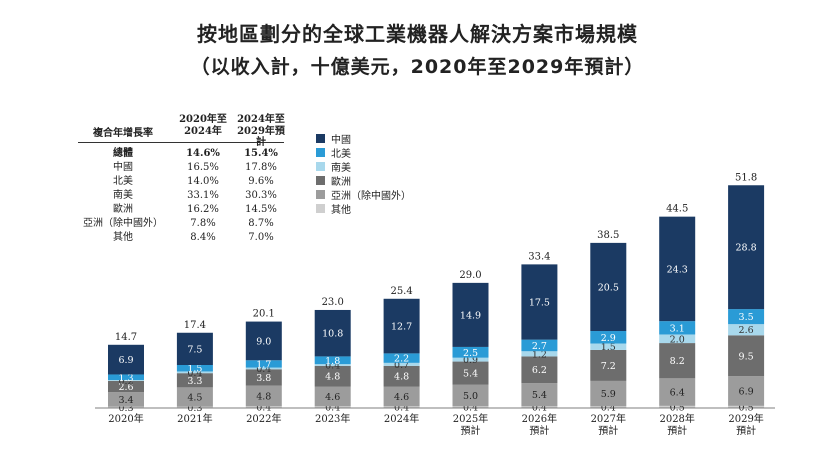  Describe the element at coordinates (746, 177) in the screenshot. I see `bar-total-label: 51.8` at that location.